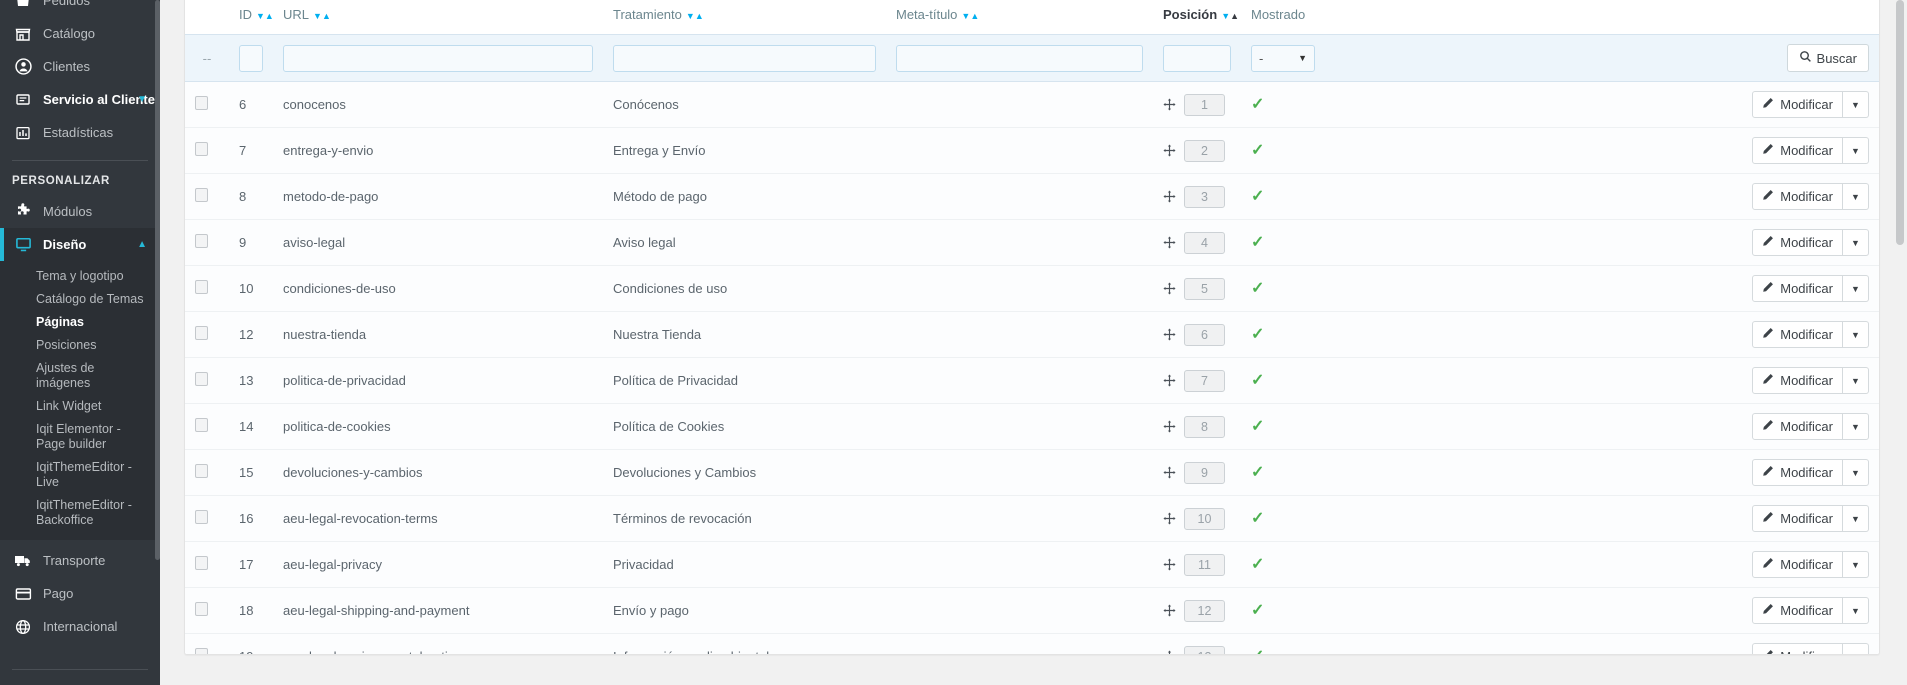  Describe the element at coordinates (744, 17) in the screenshot. I see `th-tratamiento: Tratamiento ▼▲` at that location.